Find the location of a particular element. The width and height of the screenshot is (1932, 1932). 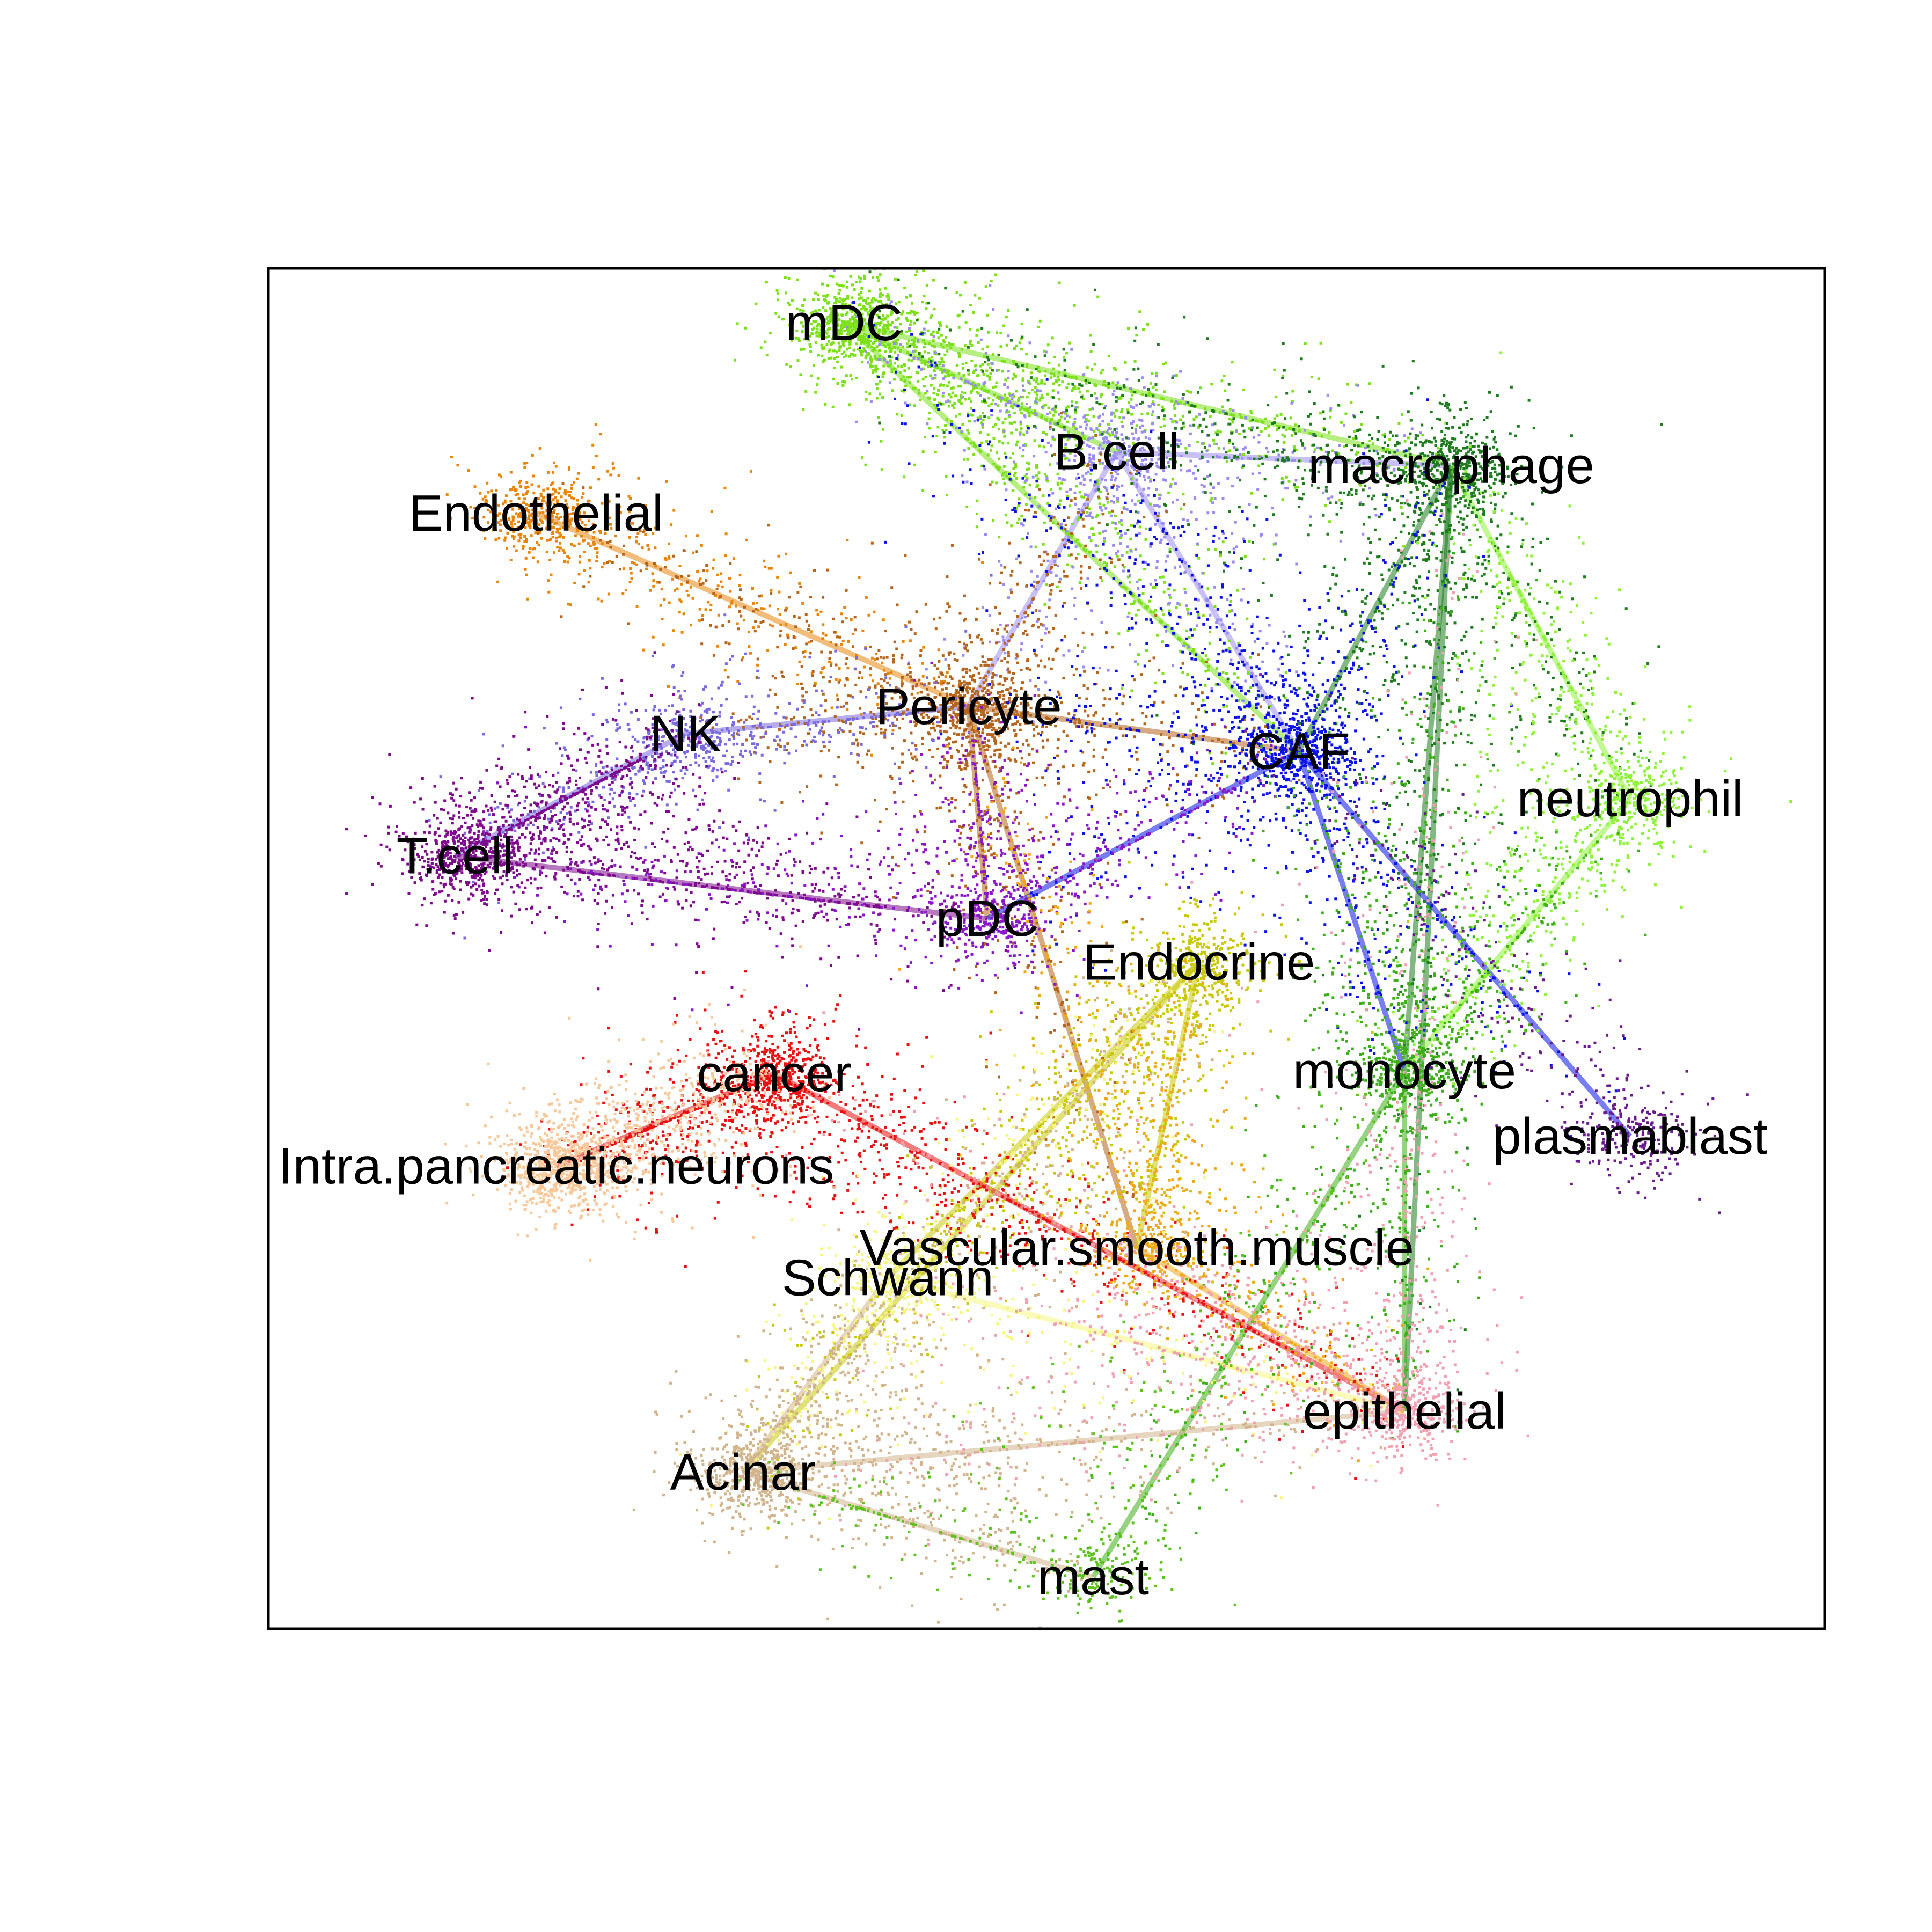

cluster-label-macrophage: macrophage is located at coordinates (1451, 465).